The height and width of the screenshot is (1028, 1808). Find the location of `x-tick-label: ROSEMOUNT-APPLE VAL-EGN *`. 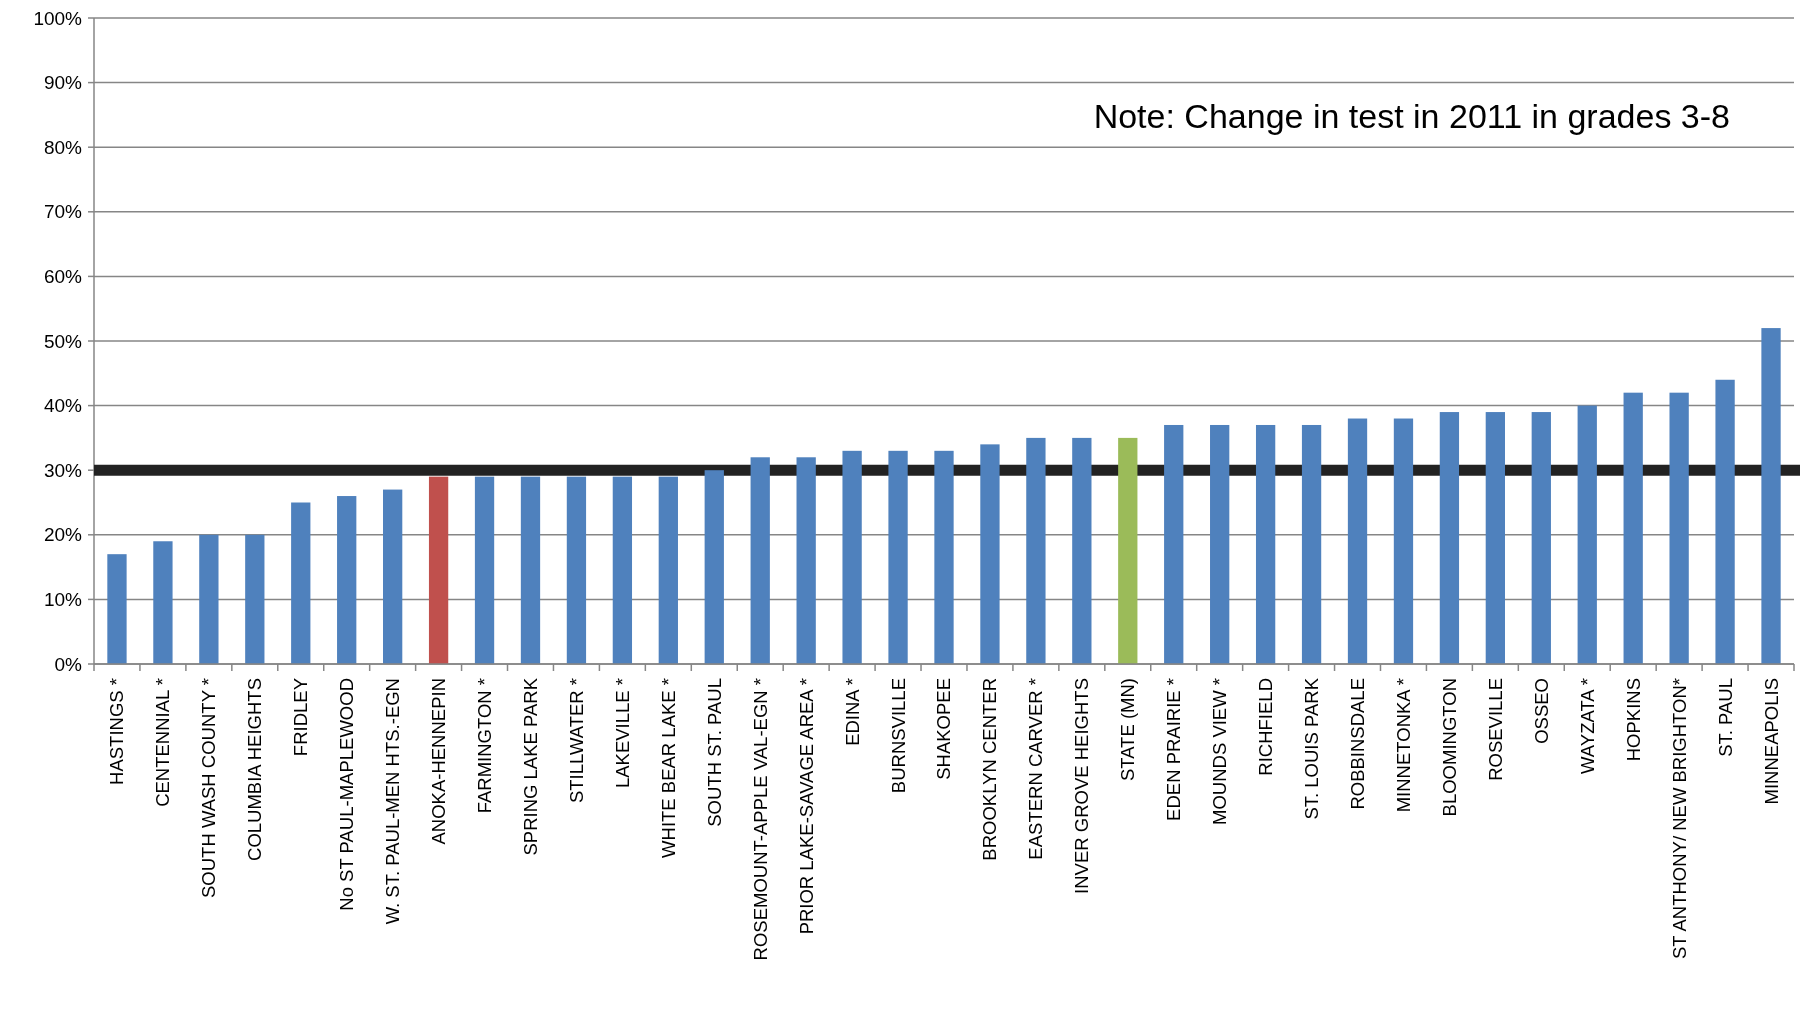

x-tick-label: ROSEMOUNT-APPLE VAL-EGN * is located at coordinates (760, 819).